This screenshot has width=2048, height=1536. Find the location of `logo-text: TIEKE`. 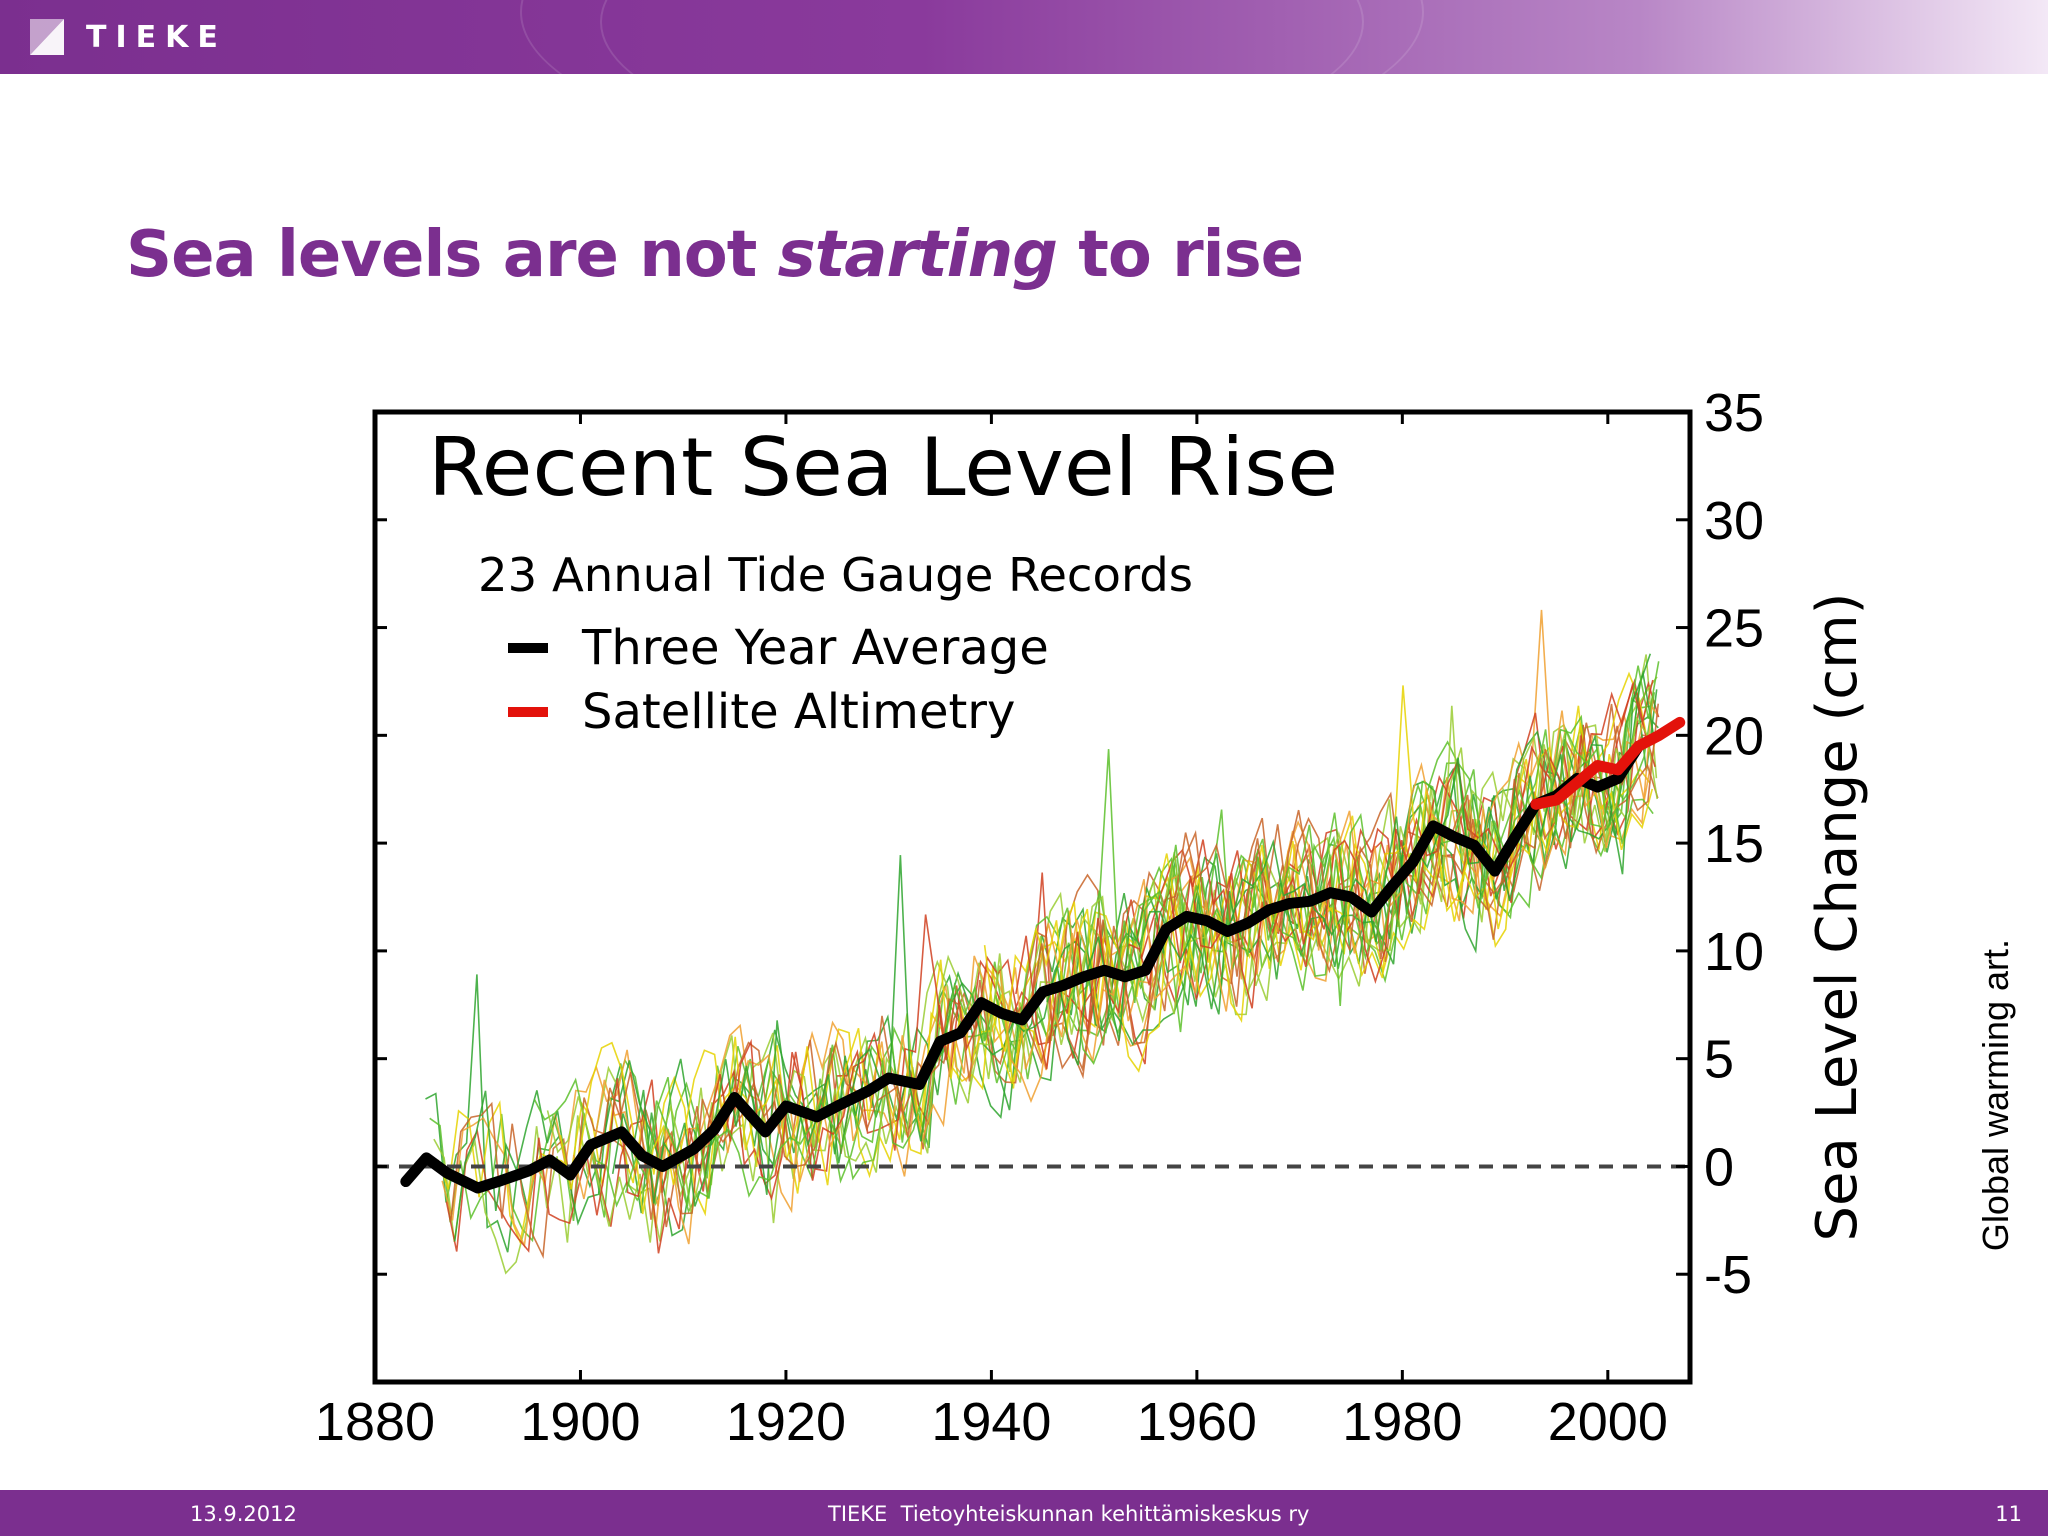

logo-text: TIEKE is located at coordinates (156, 37).